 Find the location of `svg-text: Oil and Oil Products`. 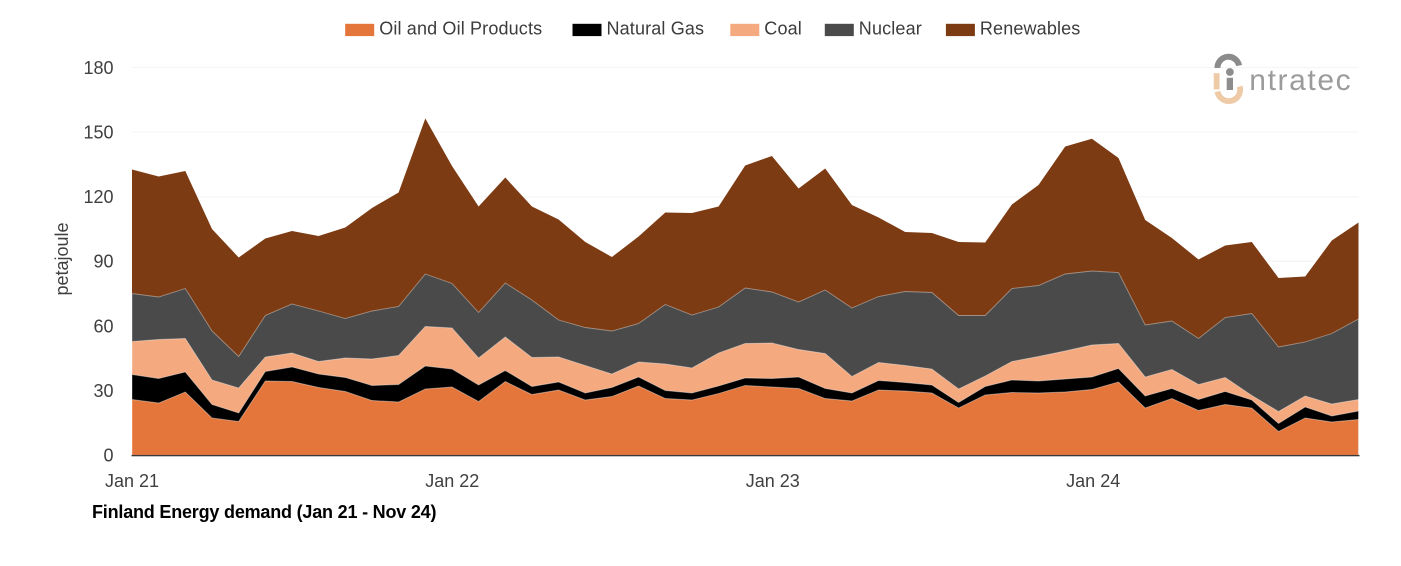

svg-text: Oil and Oil Products is located at coordinates (460, 29).